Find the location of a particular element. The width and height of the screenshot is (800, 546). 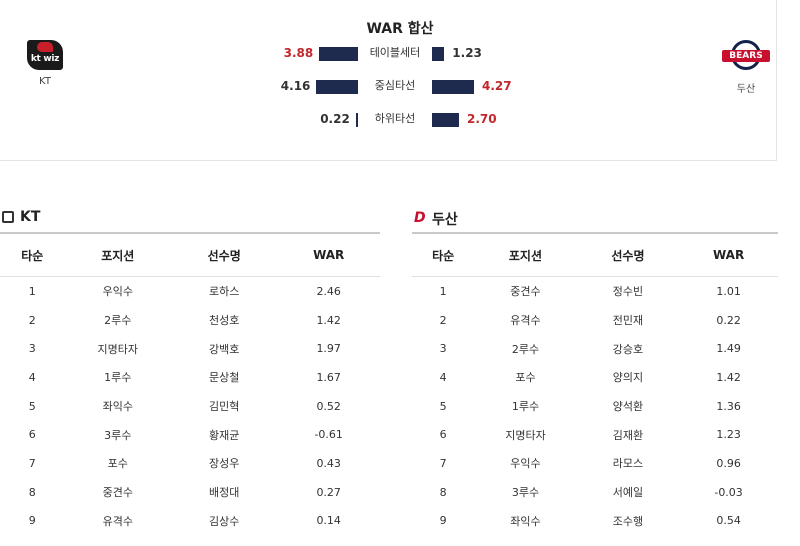

player-name: 조수행 is located at coordinates (628, 521).